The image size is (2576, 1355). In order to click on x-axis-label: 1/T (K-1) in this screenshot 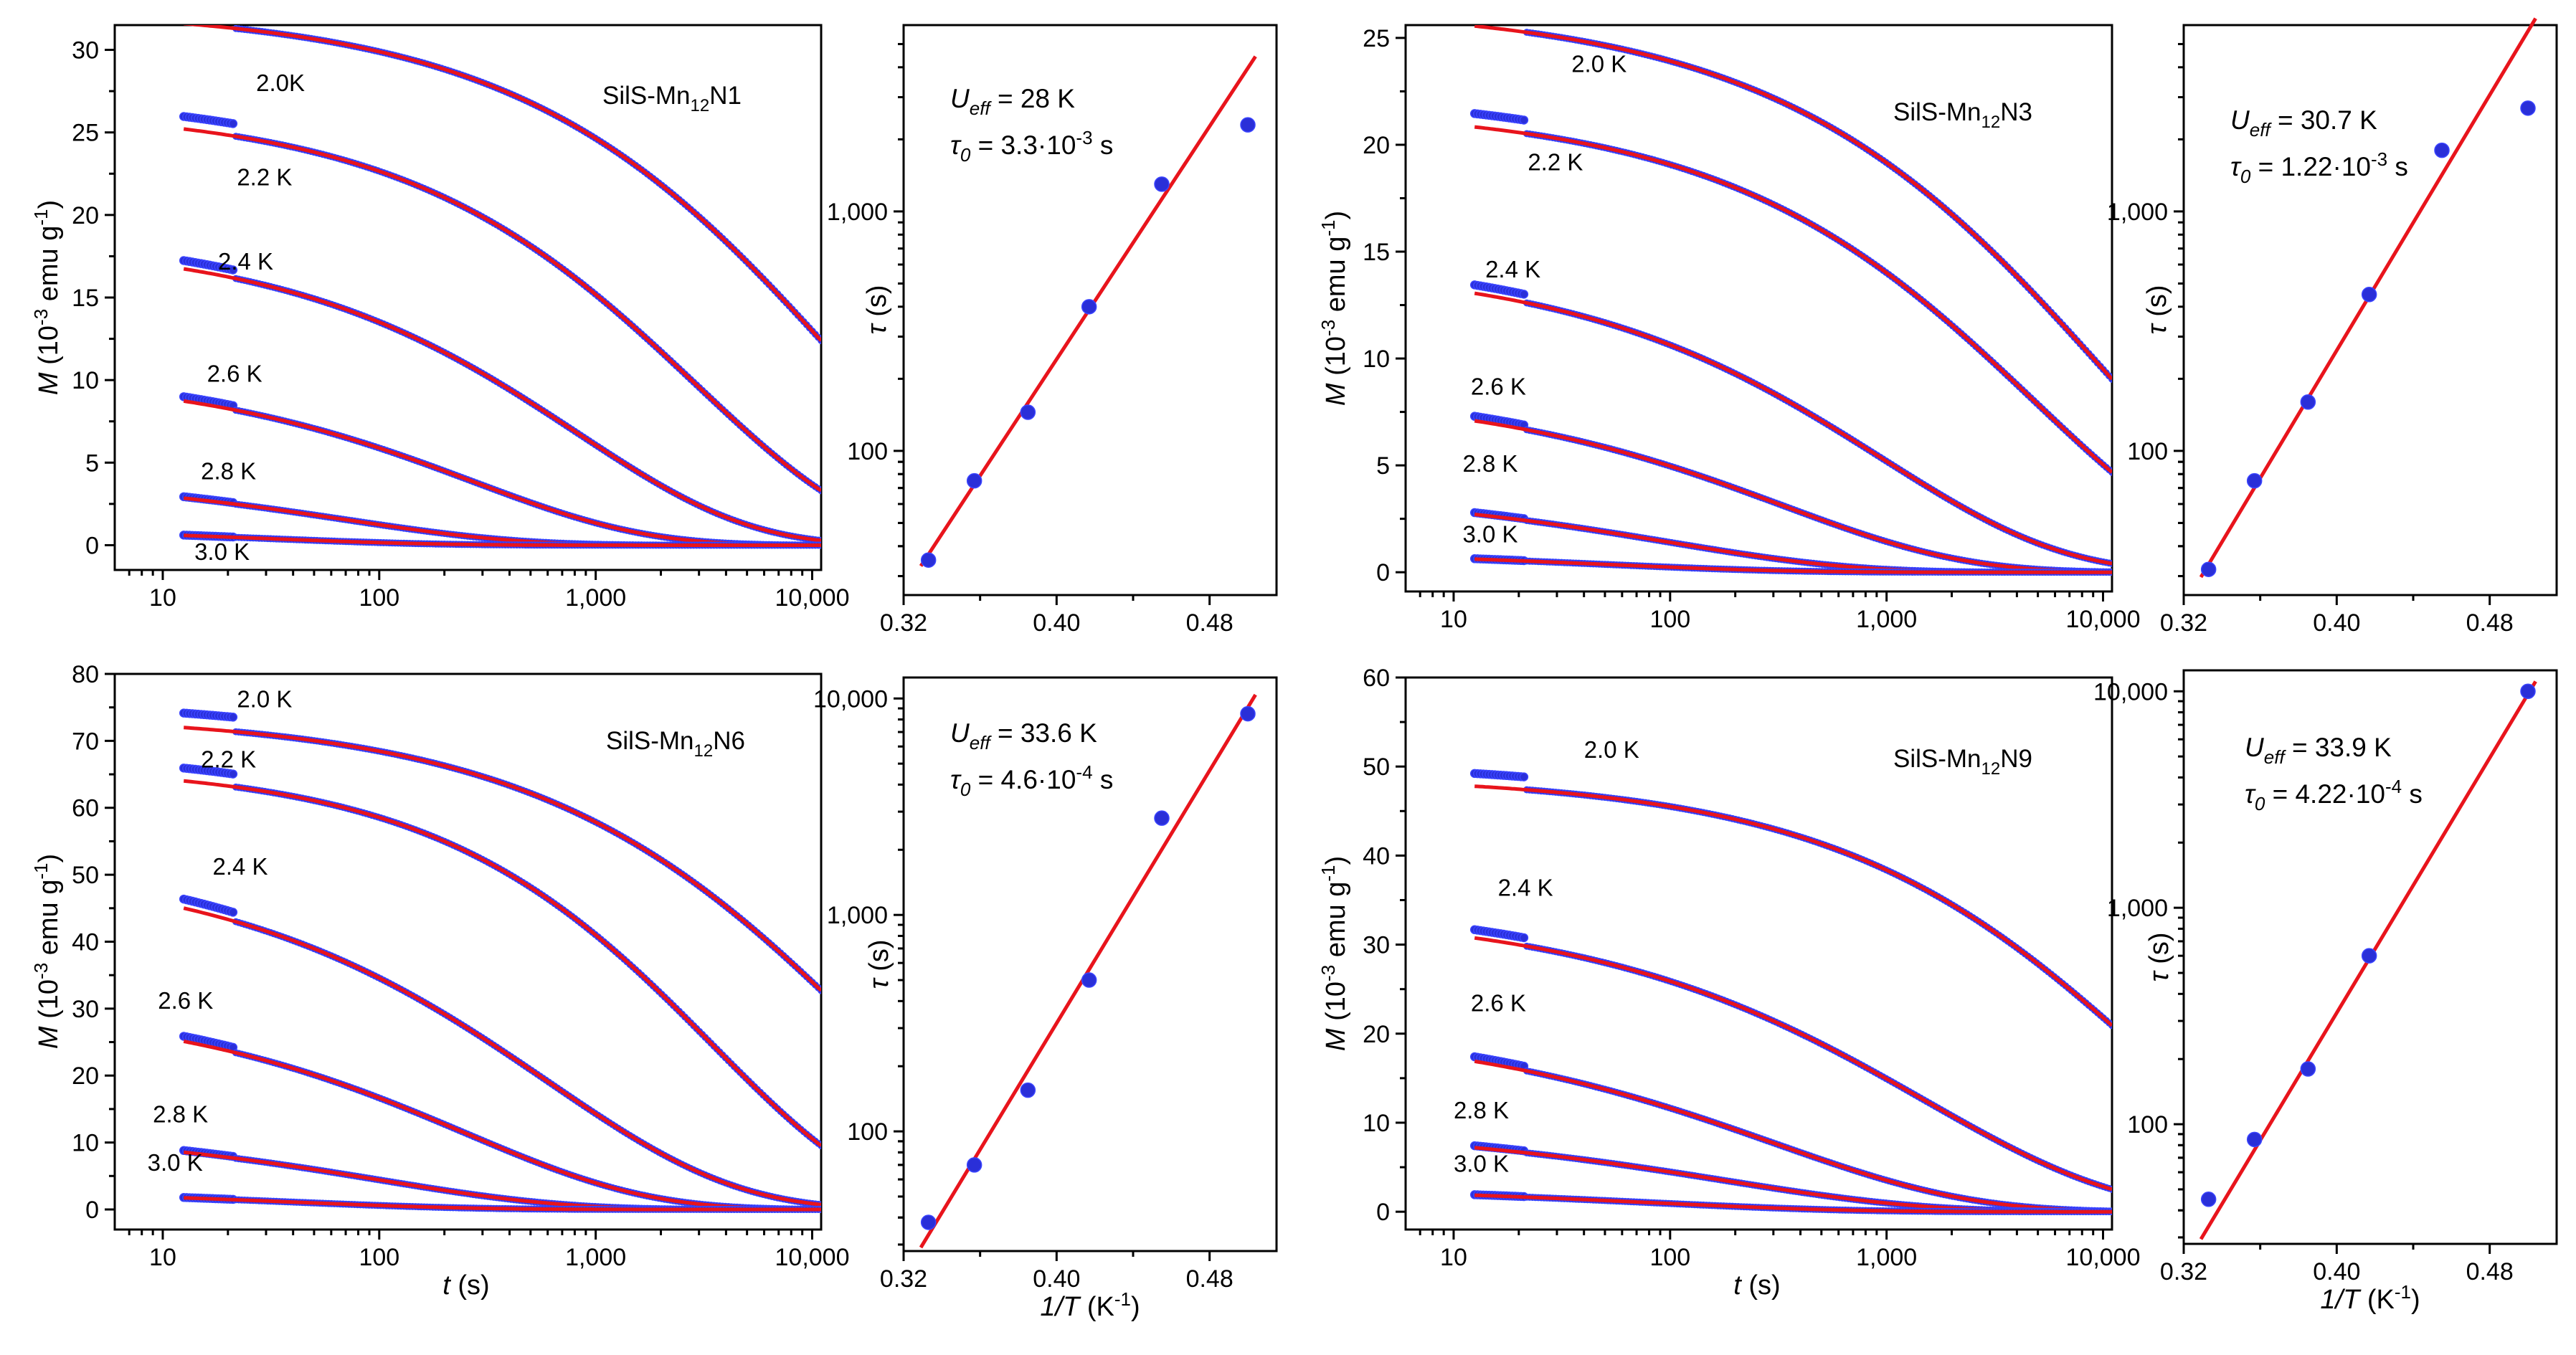, I will do `click(1090, 1305)`.